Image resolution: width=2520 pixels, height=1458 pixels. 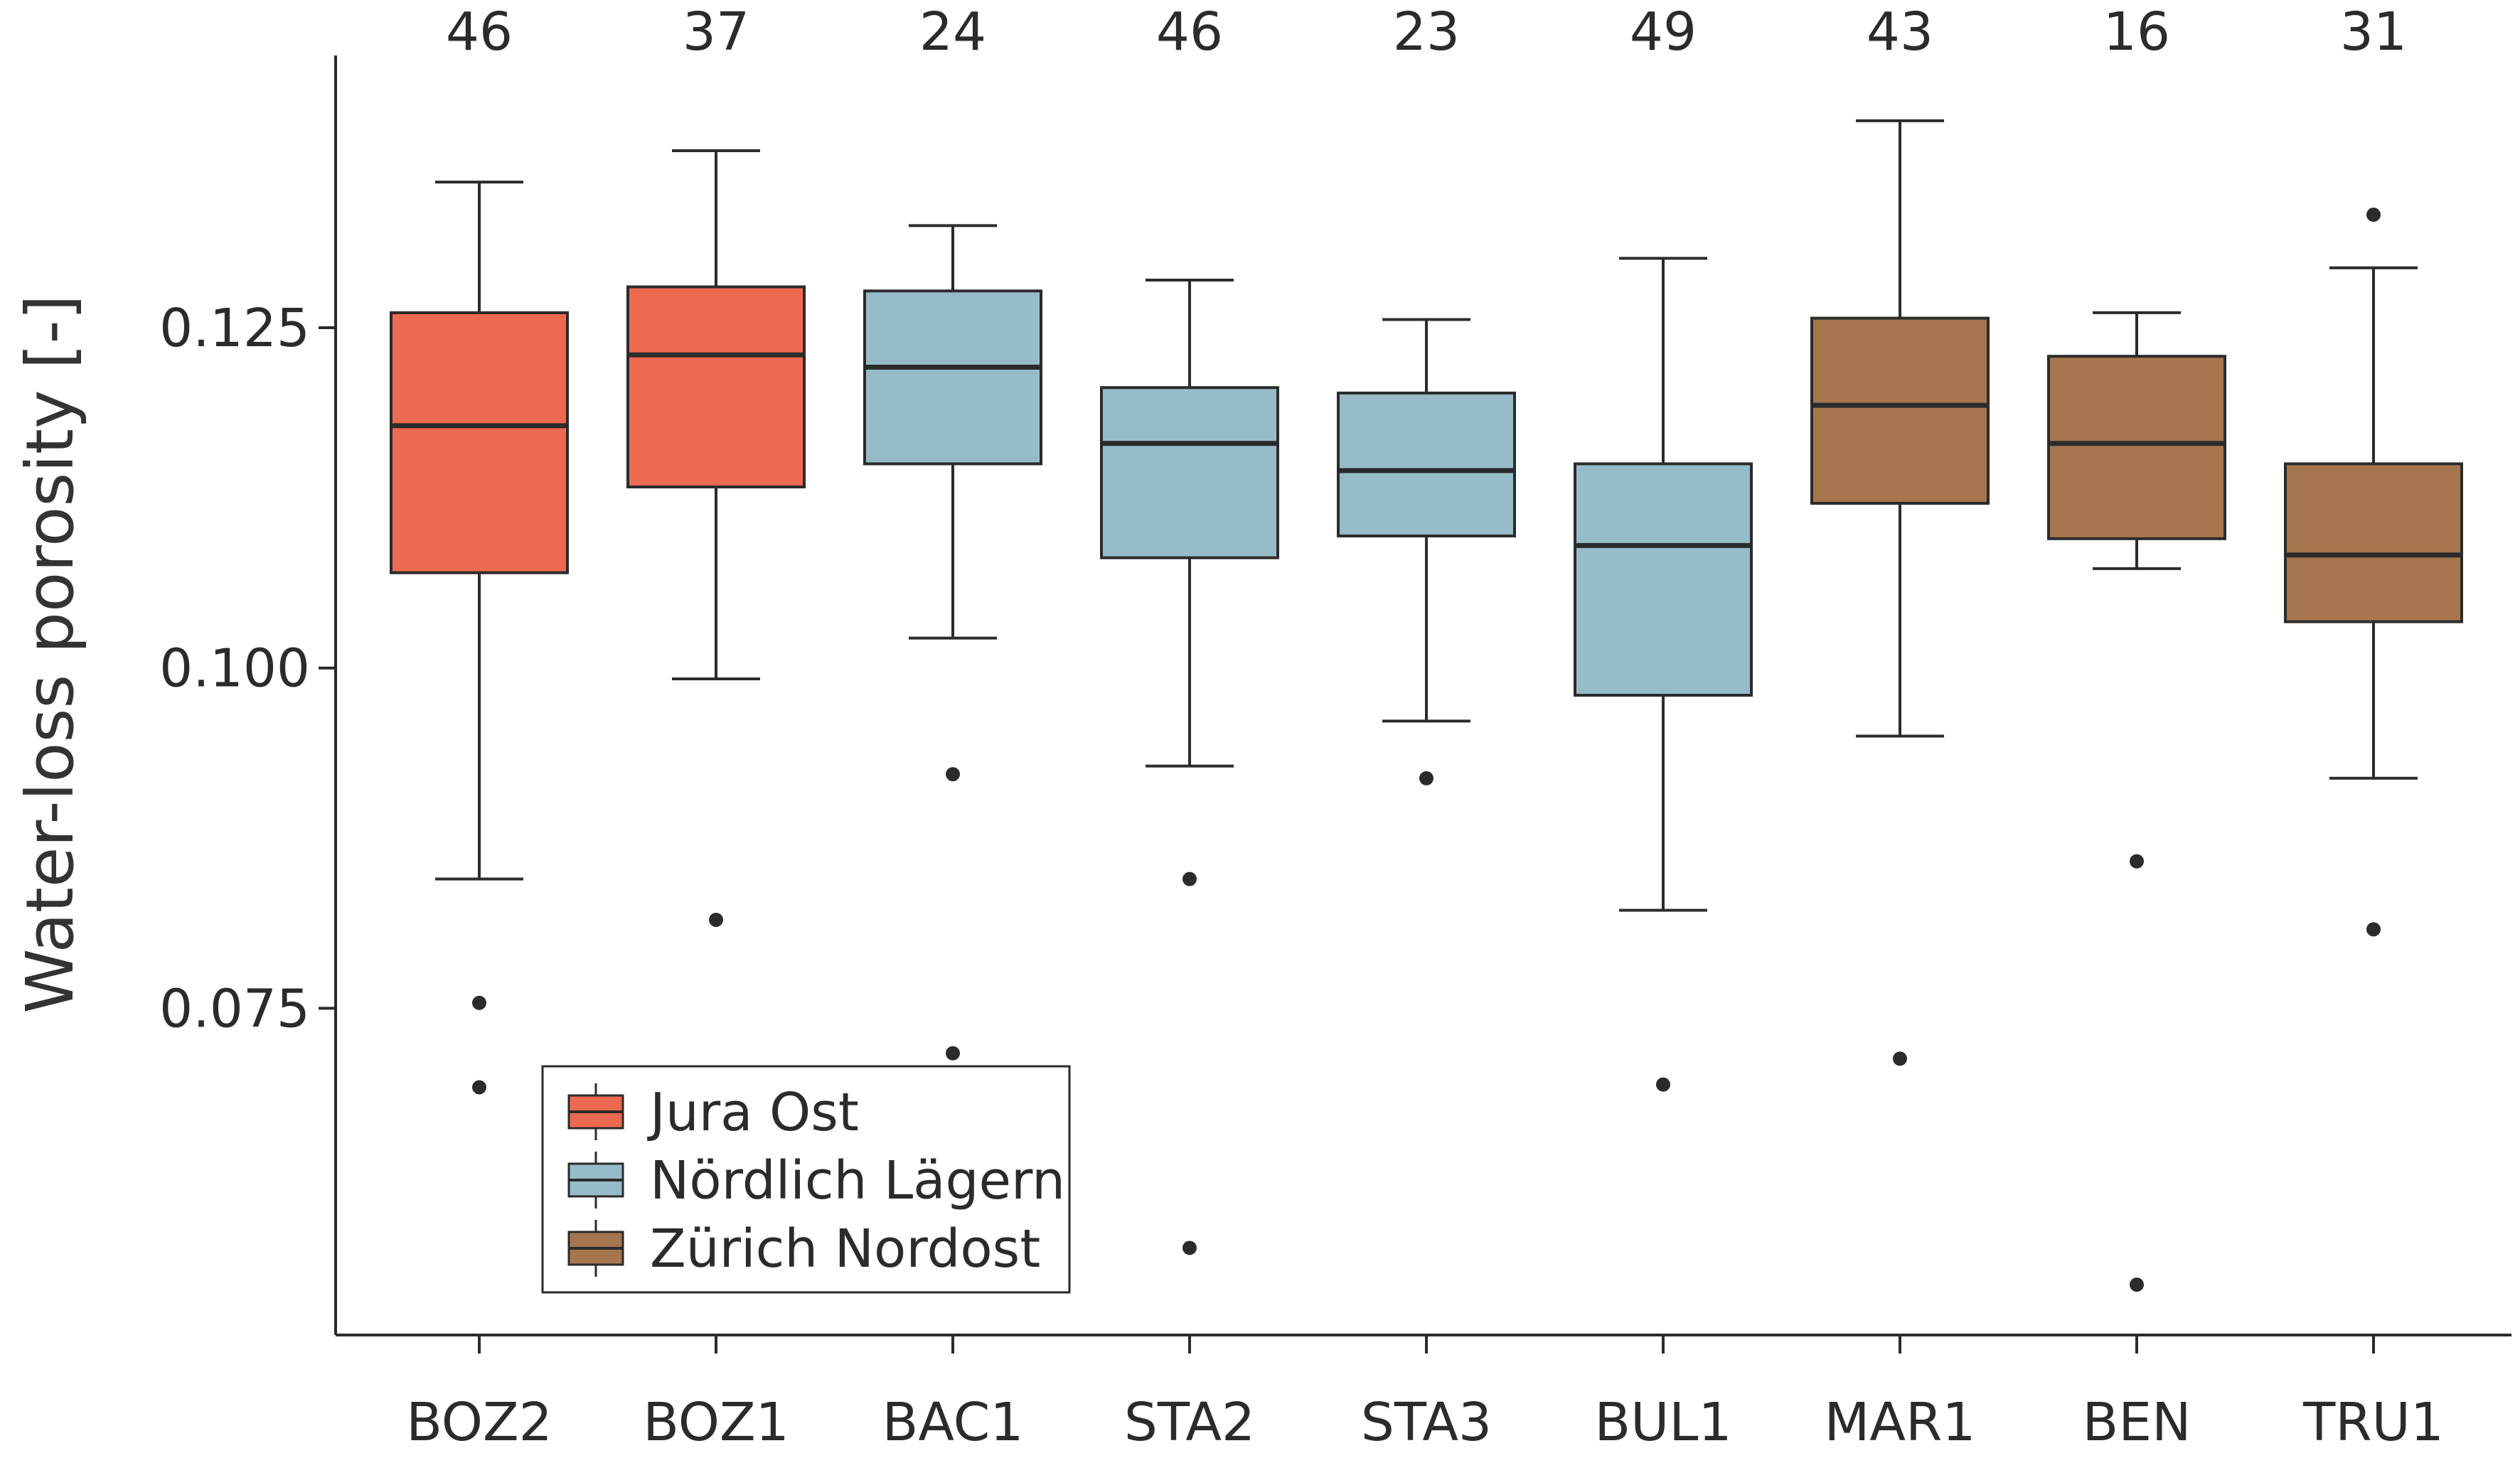 I want to click on x-tick-label-mar1: MAR1, so click(x=1900, y=1422).